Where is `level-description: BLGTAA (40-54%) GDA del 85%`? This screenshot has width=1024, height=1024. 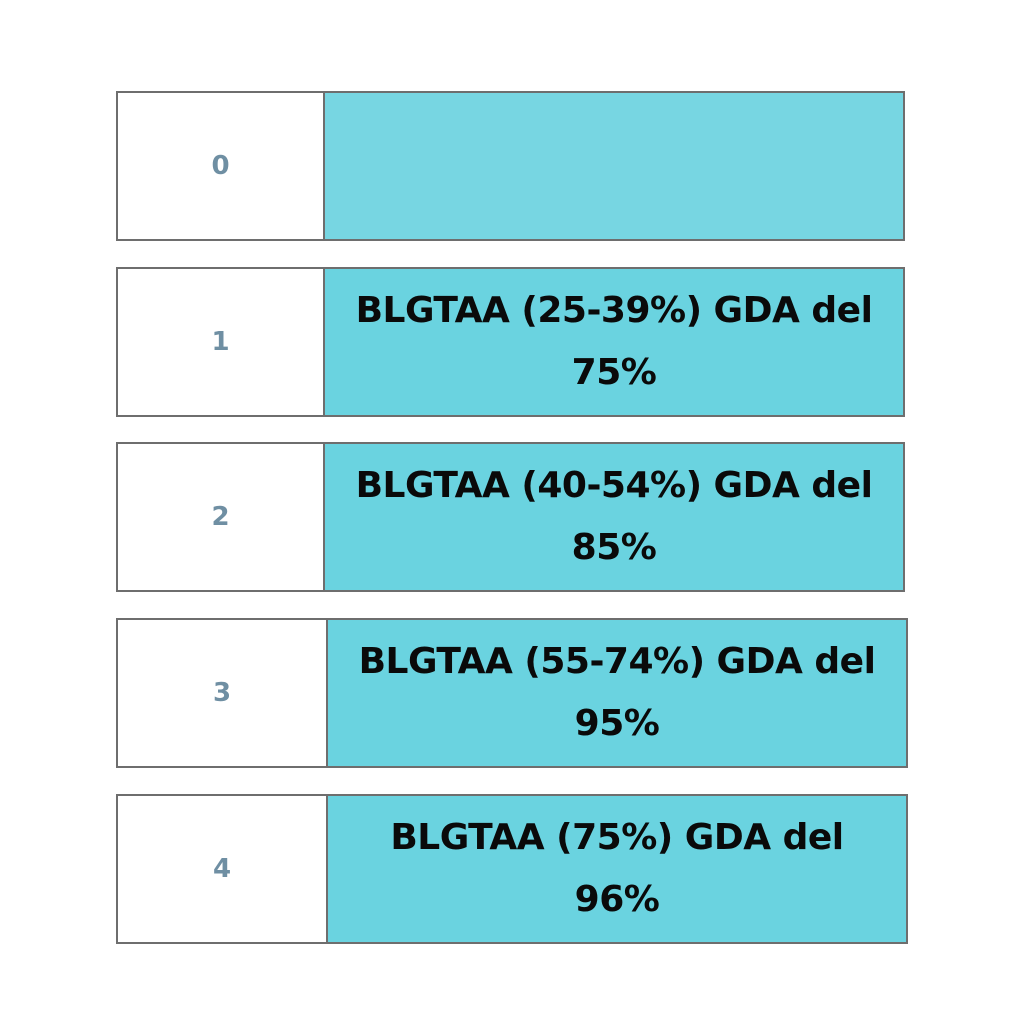
level-description: BLGTAA (40-54%) GDA del 85% is located at coordinates (614, 516).